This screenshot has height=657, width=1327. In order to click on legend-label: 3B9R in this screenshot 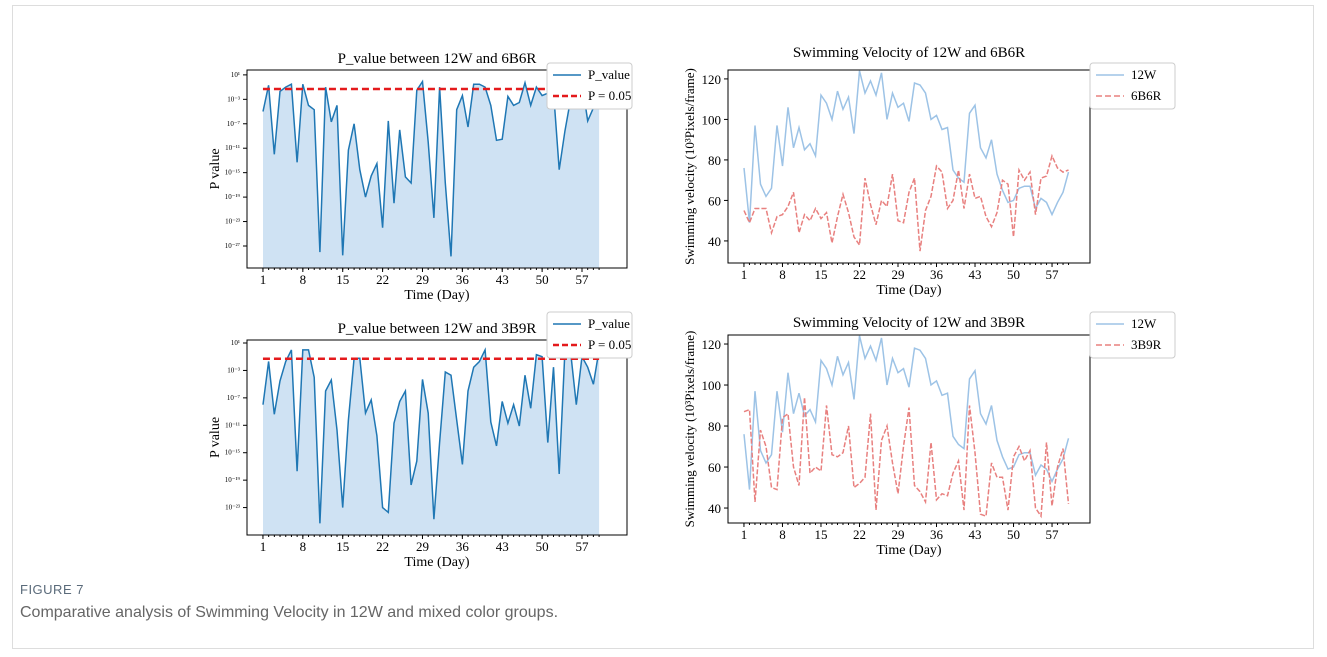, I will do `click(1146, 344)`.